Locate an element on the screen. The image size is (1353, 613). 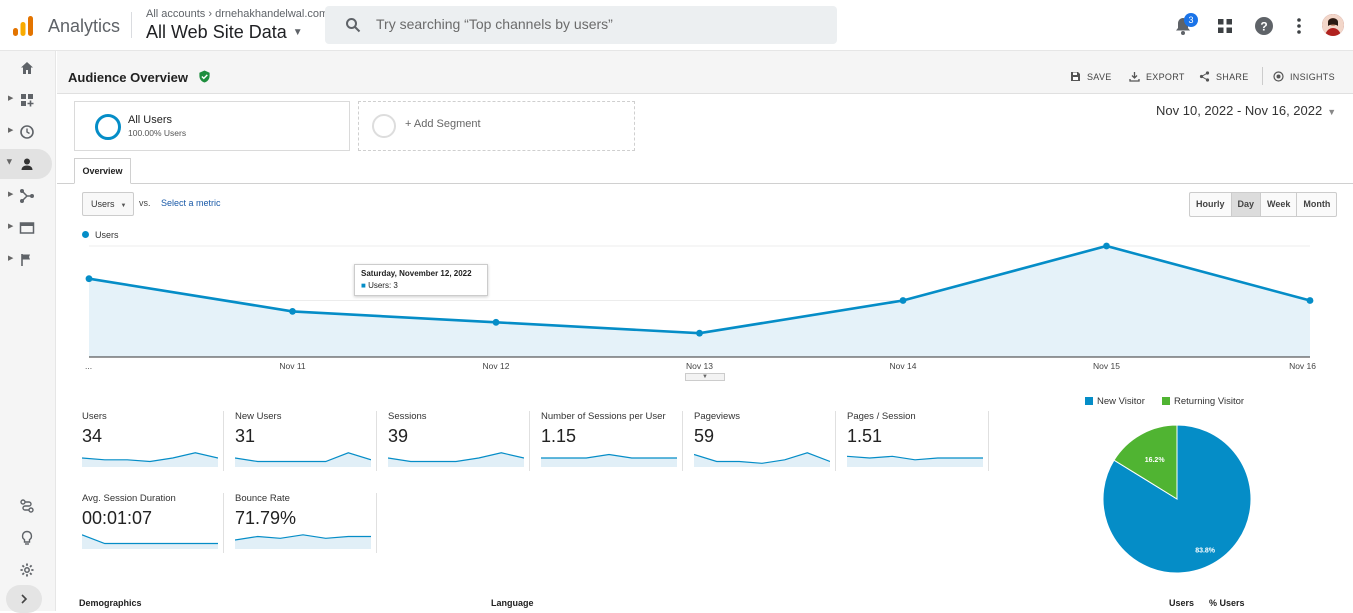
account-breadcrumb: All accounts › drnehakhandelwal.com is located at coordinates (237, 14).